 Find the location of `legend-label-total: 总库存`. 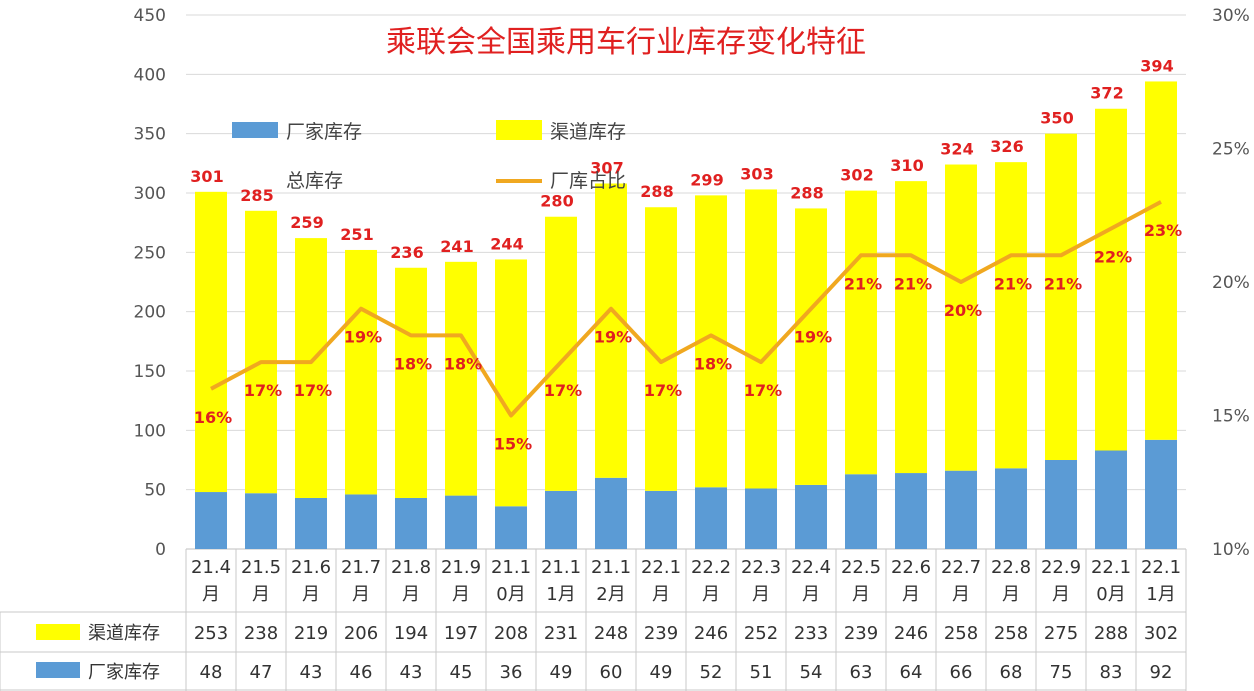

legend-label-total: 总库存 is located at coordinates (314, 181).